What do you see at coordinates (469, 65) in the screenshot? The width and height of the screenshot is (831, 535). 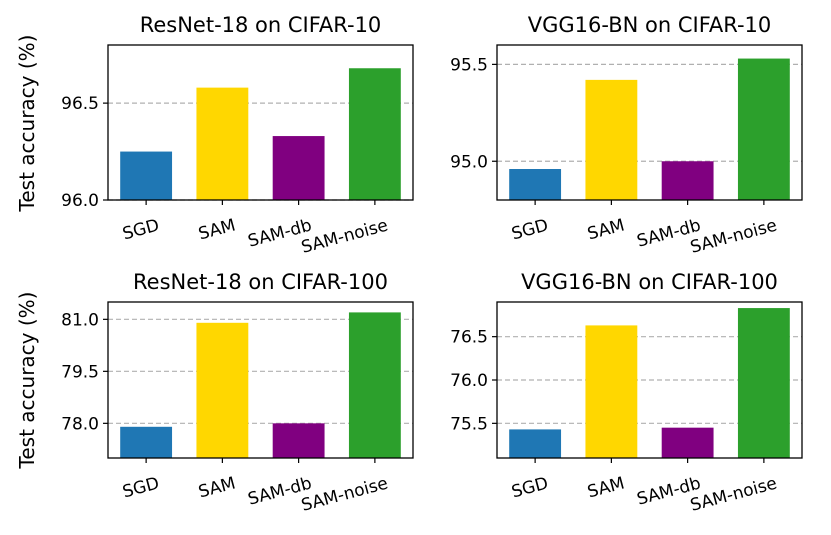 I see `y-tick-label: 95.5` at bounding box center [469, 65].